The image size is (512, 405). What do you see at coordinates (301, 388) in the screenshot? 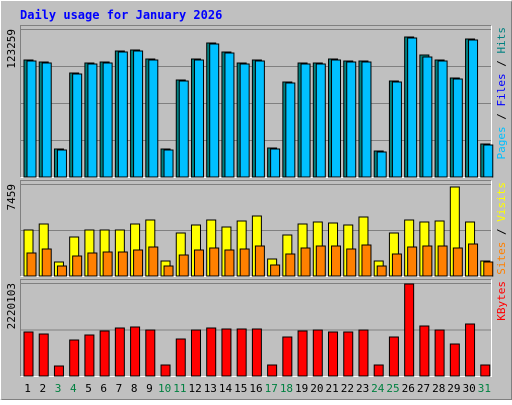
I see `x-label-day-19: 19` at bounding box center [301, 388].